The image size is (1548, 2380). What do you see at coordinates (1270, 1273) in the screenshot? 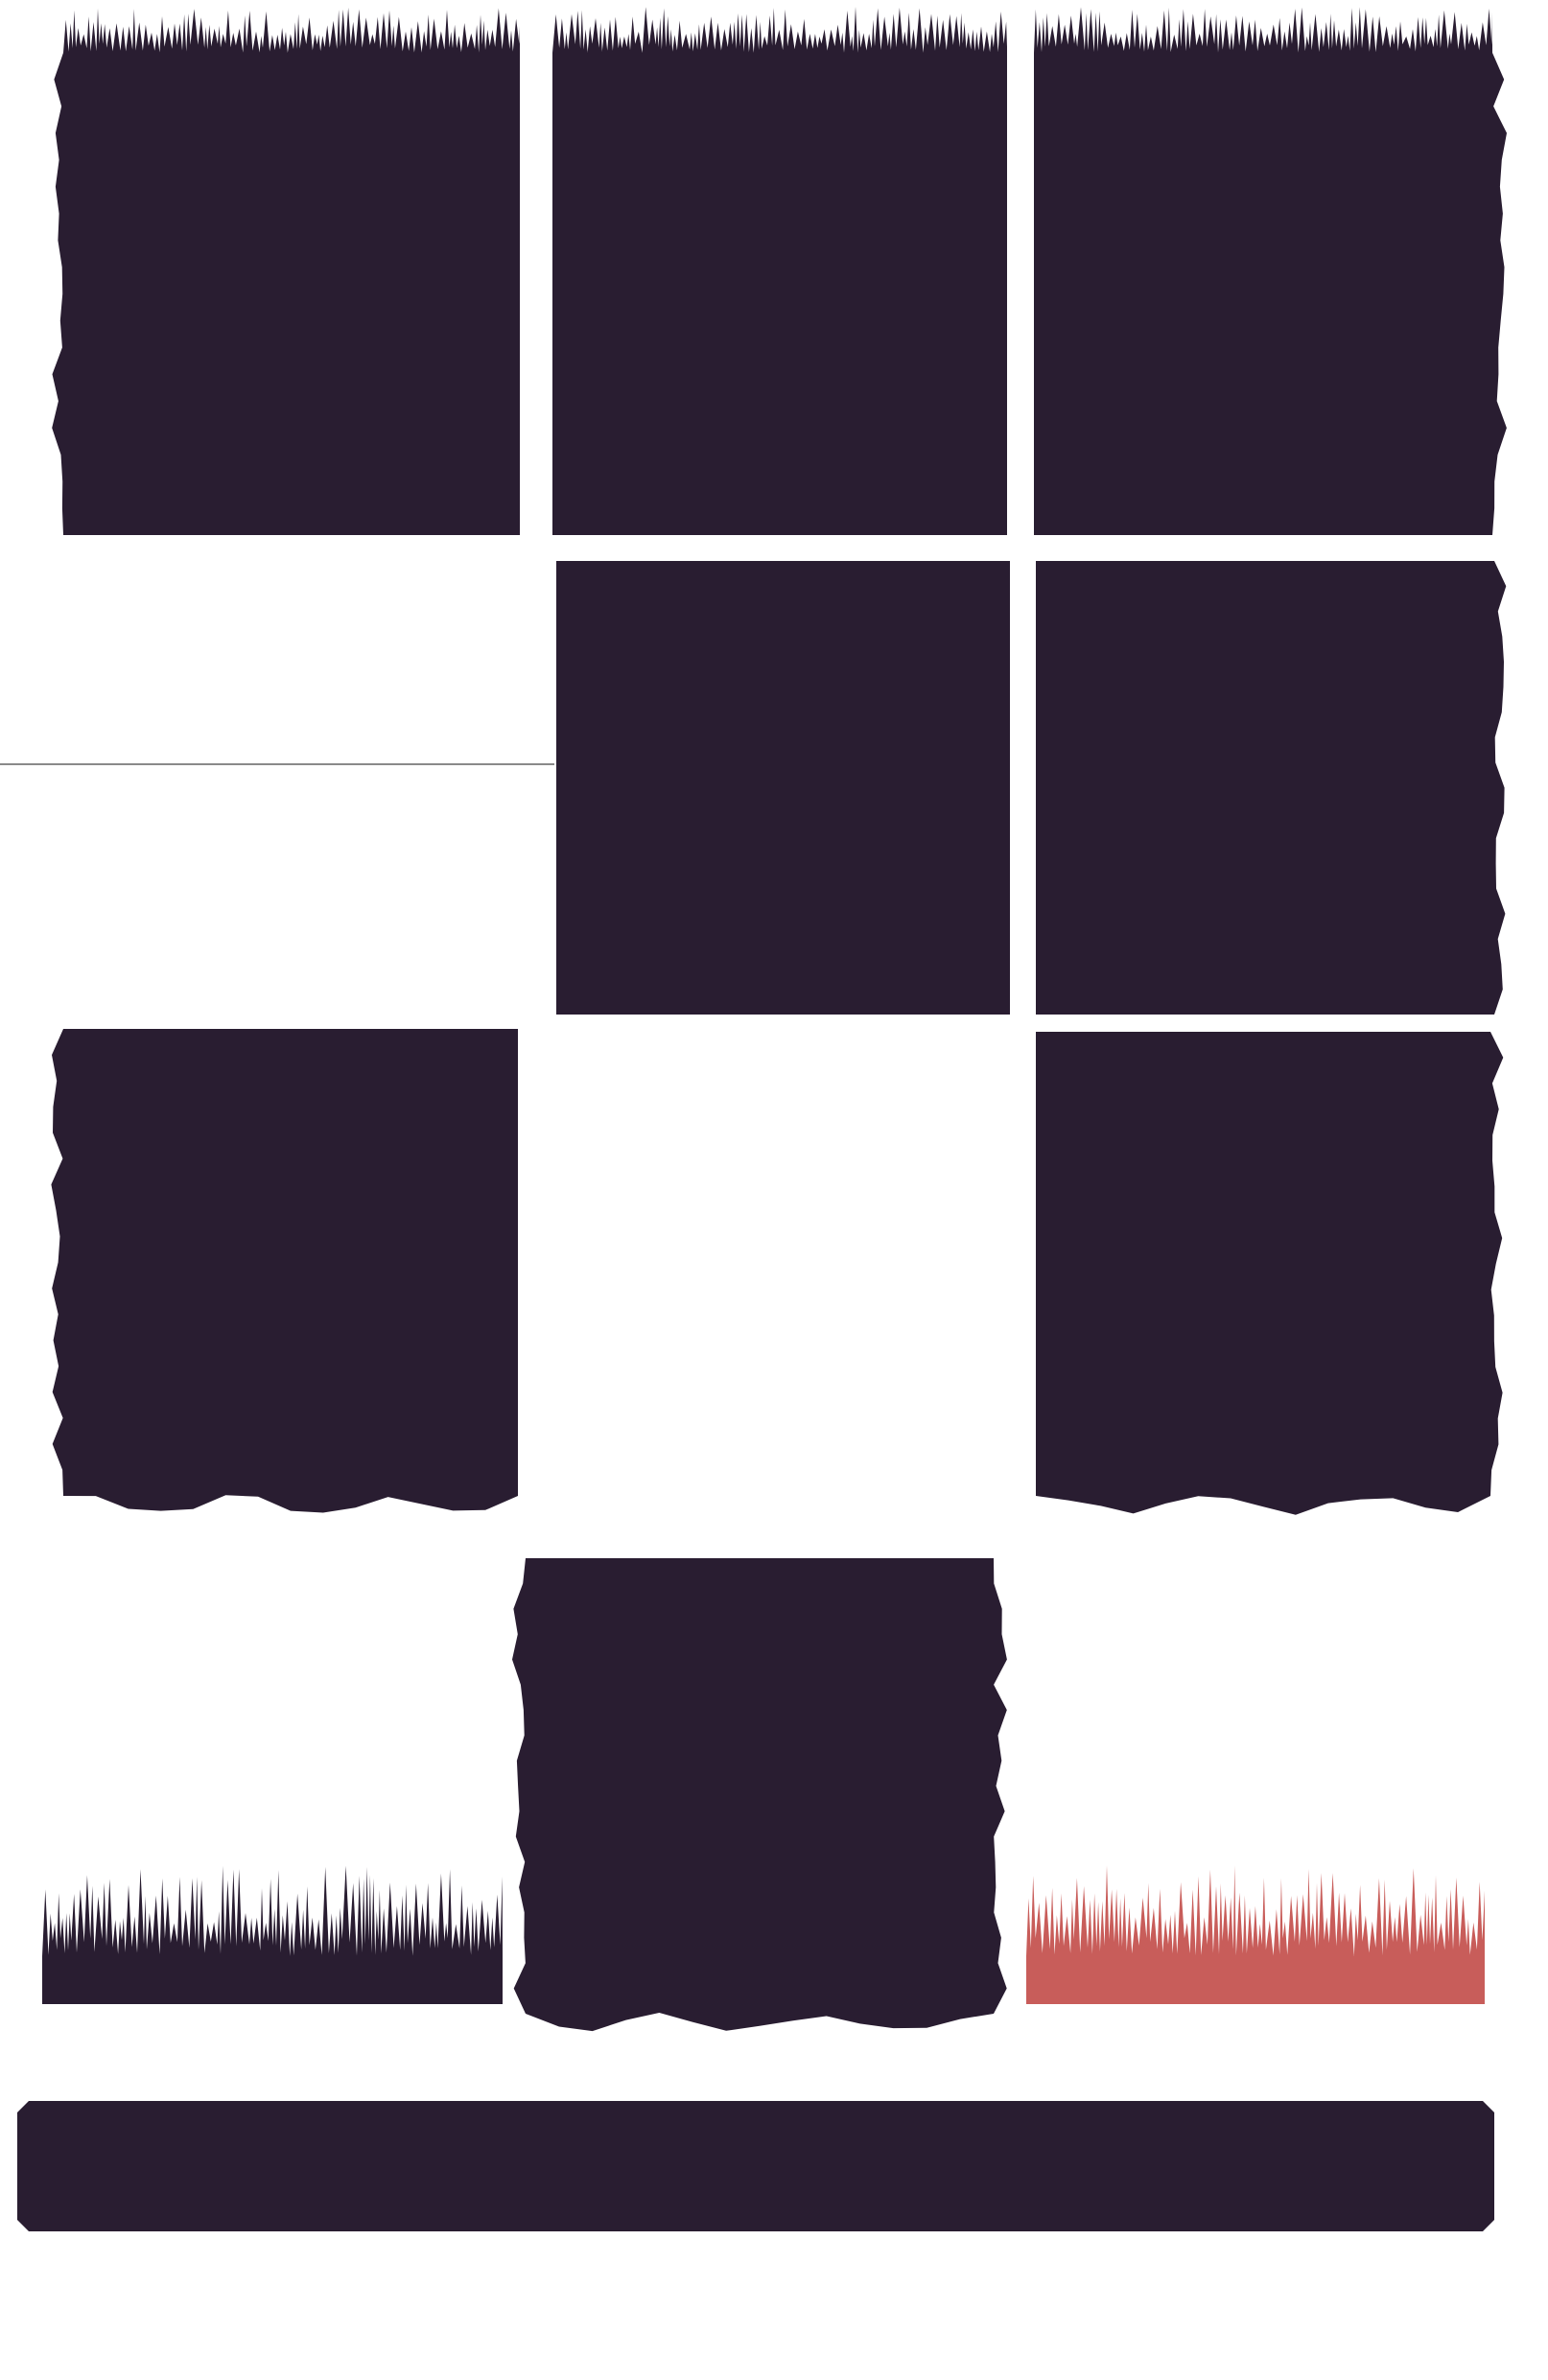
I see `tile-bottom-right` at bounding box center [1270, 1273].